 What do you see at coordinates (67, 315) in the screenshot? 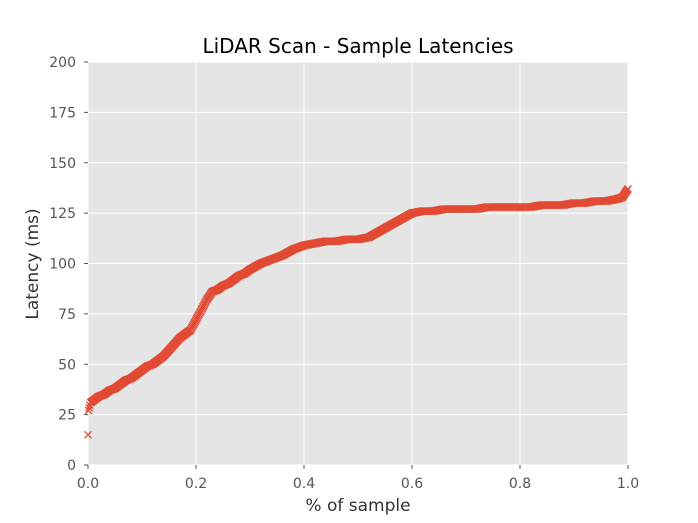
I see `y-tick-label: 75` at bounding box center [67, 315].